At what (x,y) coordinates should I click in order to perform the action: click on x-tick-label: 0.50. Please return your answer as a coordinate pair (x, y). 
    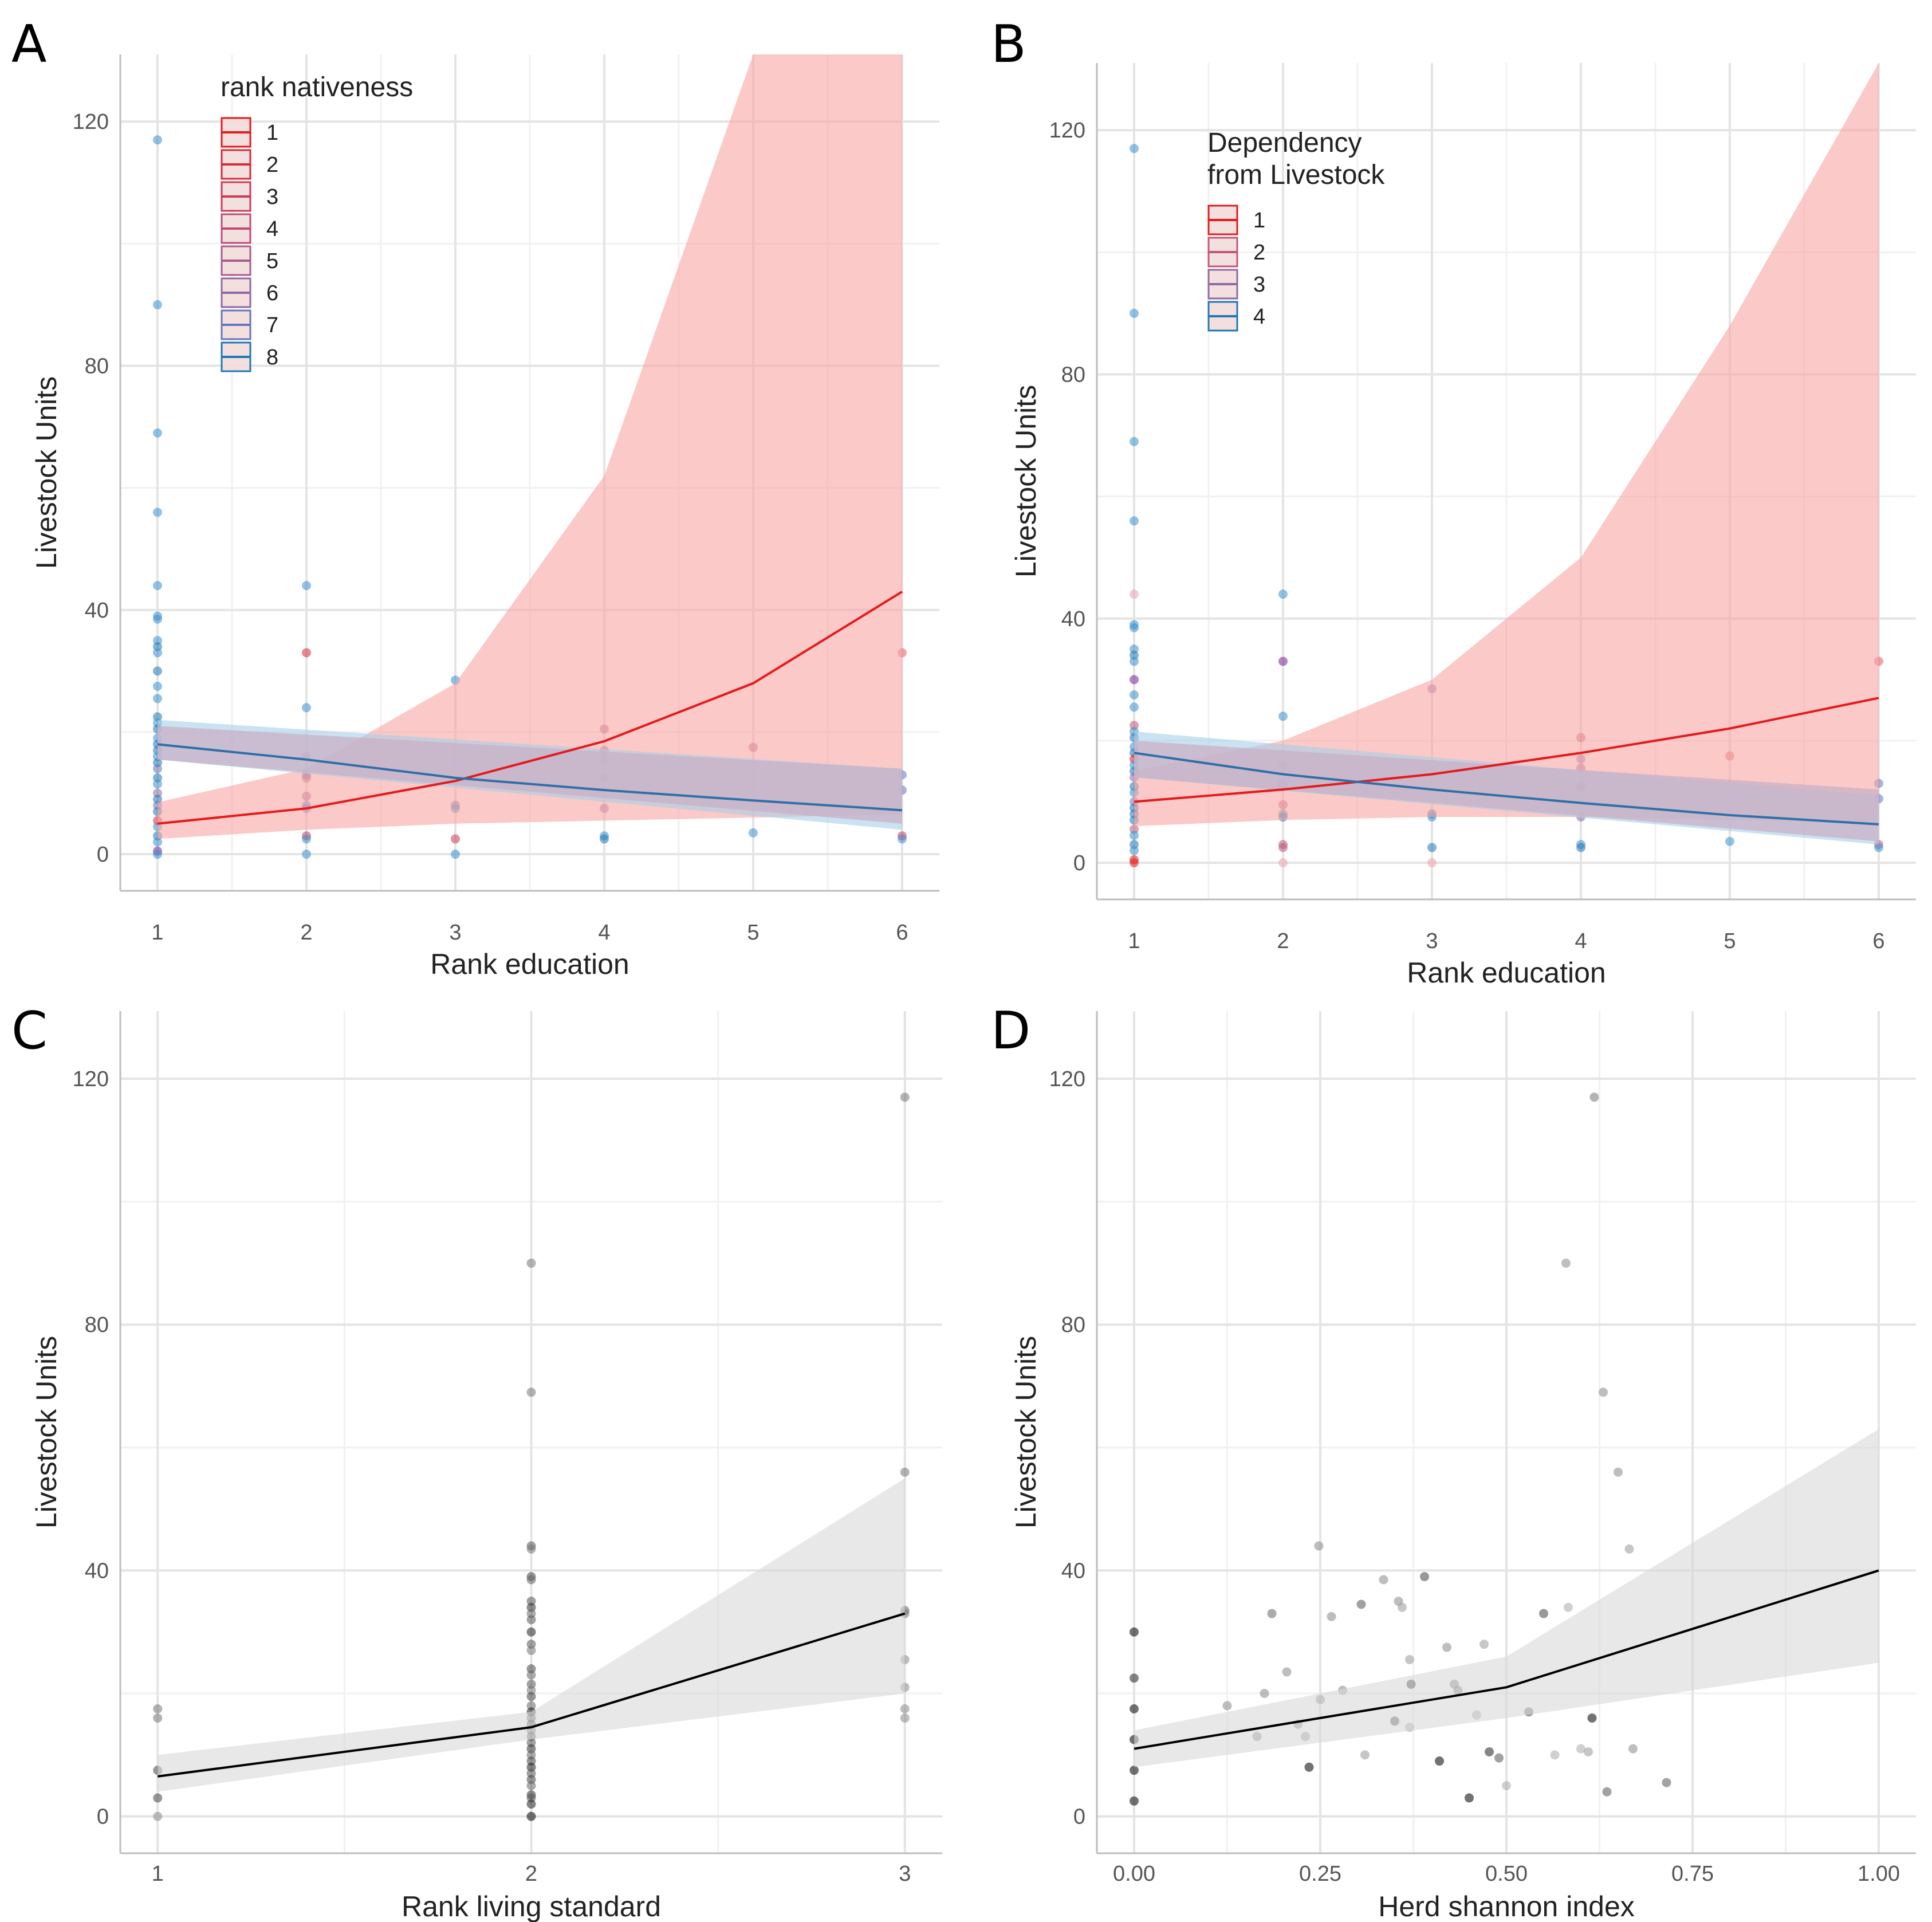
    Looking at the image, I should click on (1506, 1874).